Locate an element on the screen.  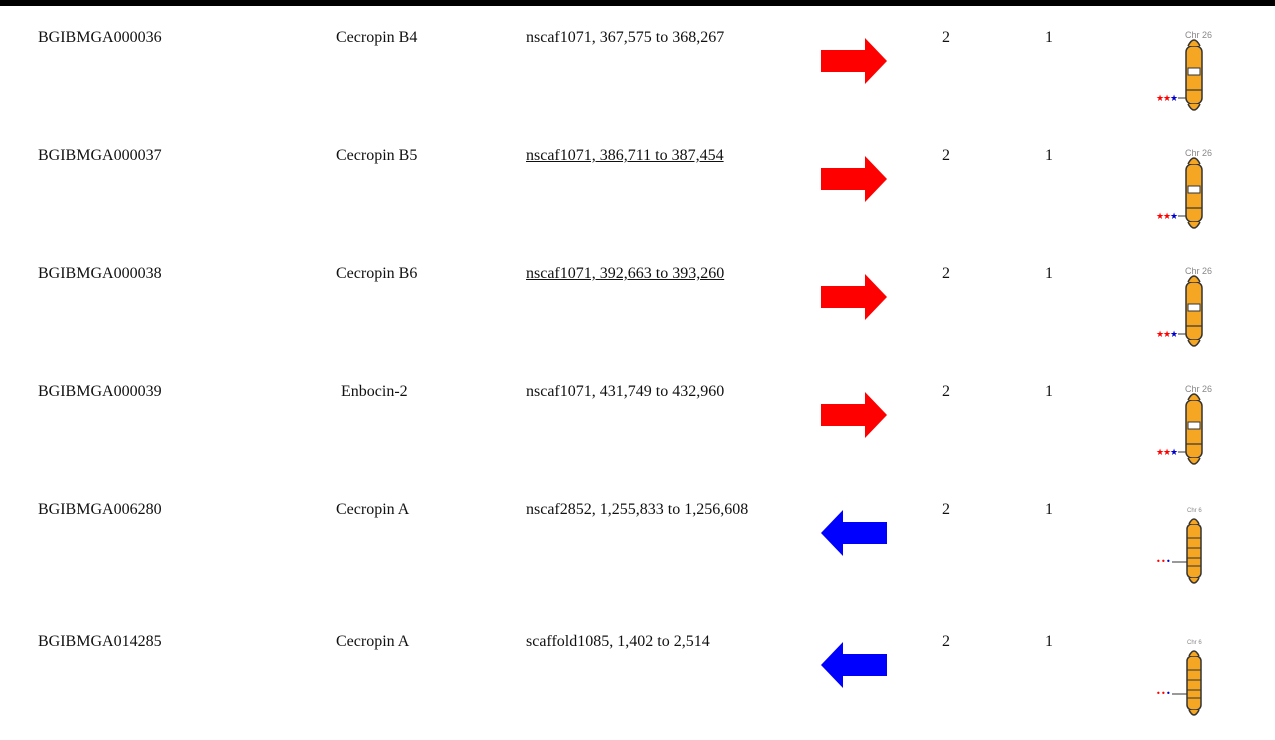
gene-id: BGIBMGA000039 is located at coordinates (100, 391).